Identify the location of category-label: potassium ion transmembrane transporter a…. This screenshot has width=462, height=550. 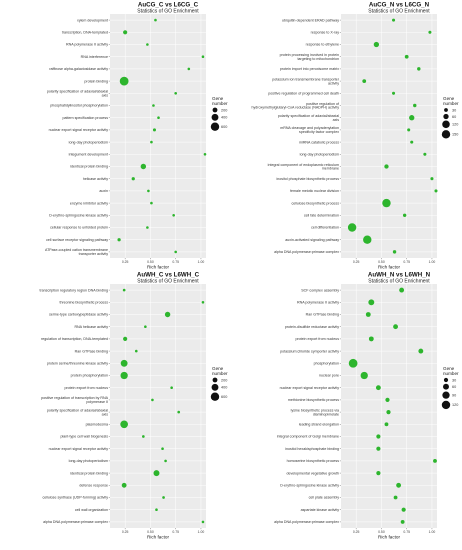
(306, 81).